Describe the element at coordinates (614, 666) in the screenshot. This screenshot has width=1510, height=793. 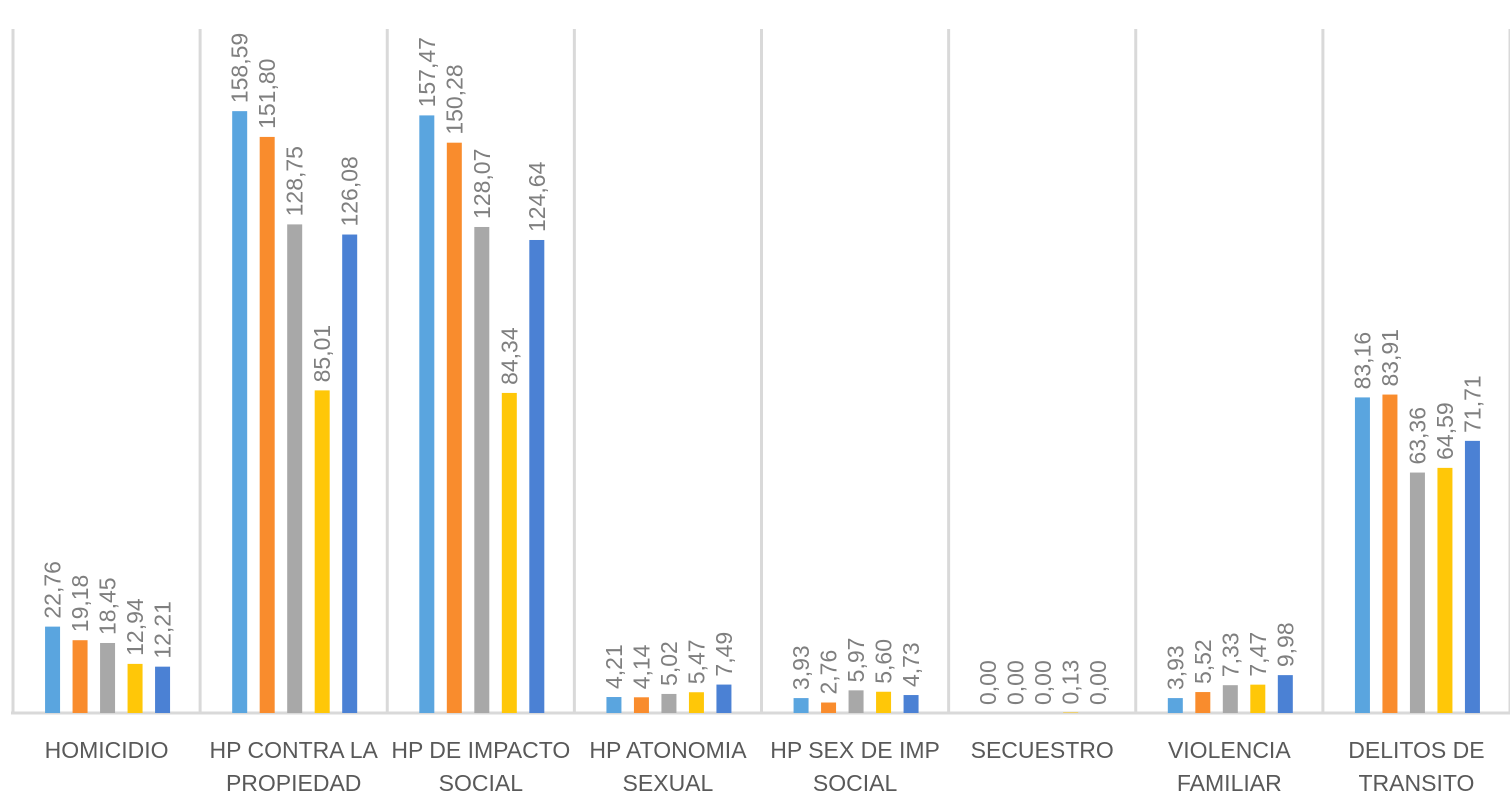
I see `data-label: 4,21` at that location.